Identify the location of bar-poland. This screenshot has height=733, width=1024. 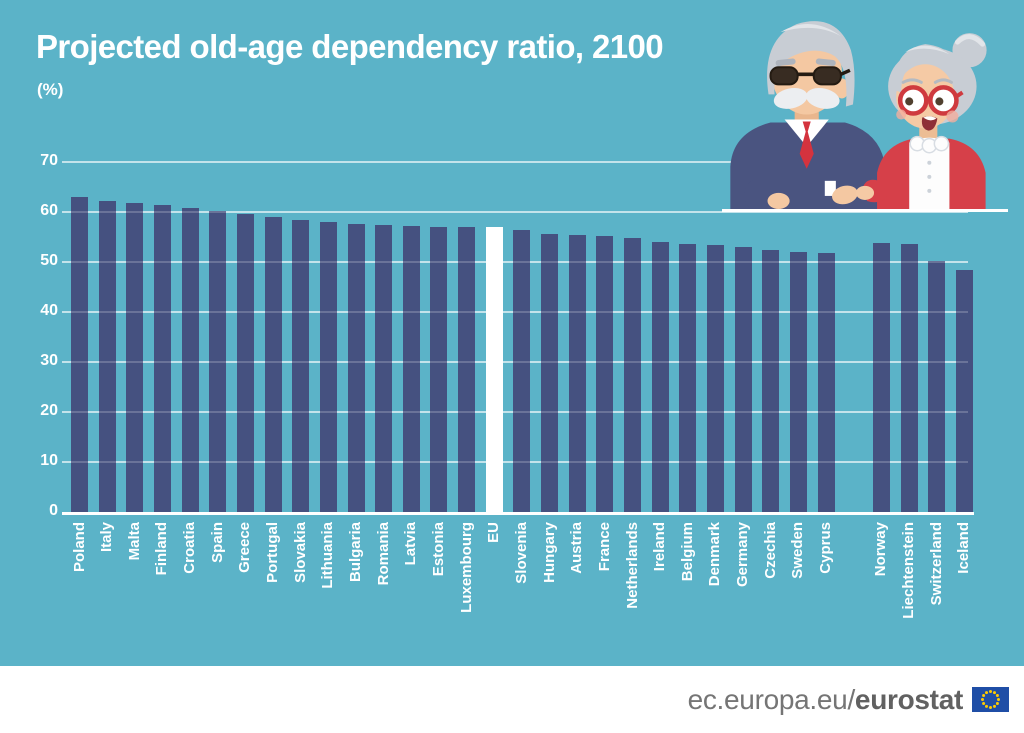
(79, 354).